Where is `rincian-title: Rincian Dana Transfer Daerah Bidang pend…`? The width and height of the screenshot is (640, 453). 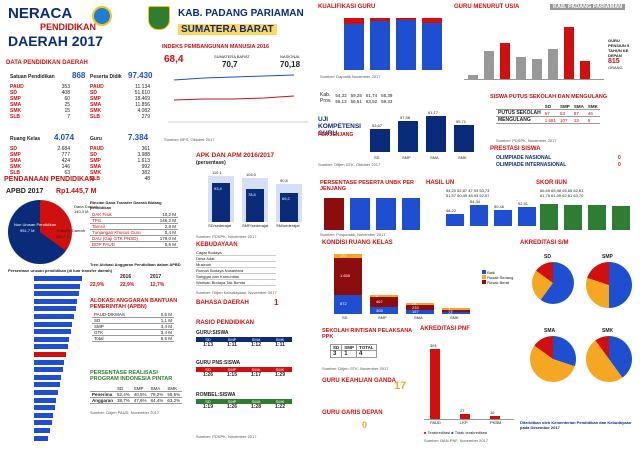
rincian-title: Rincian Dana Transfer Daerah Bidang pend… is located at coordinates (126, 205).